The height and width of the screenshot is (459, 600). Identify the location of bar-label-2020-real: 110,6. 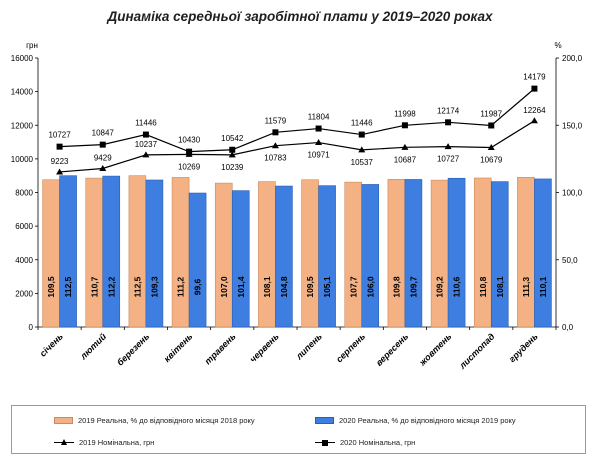
(457, 286).